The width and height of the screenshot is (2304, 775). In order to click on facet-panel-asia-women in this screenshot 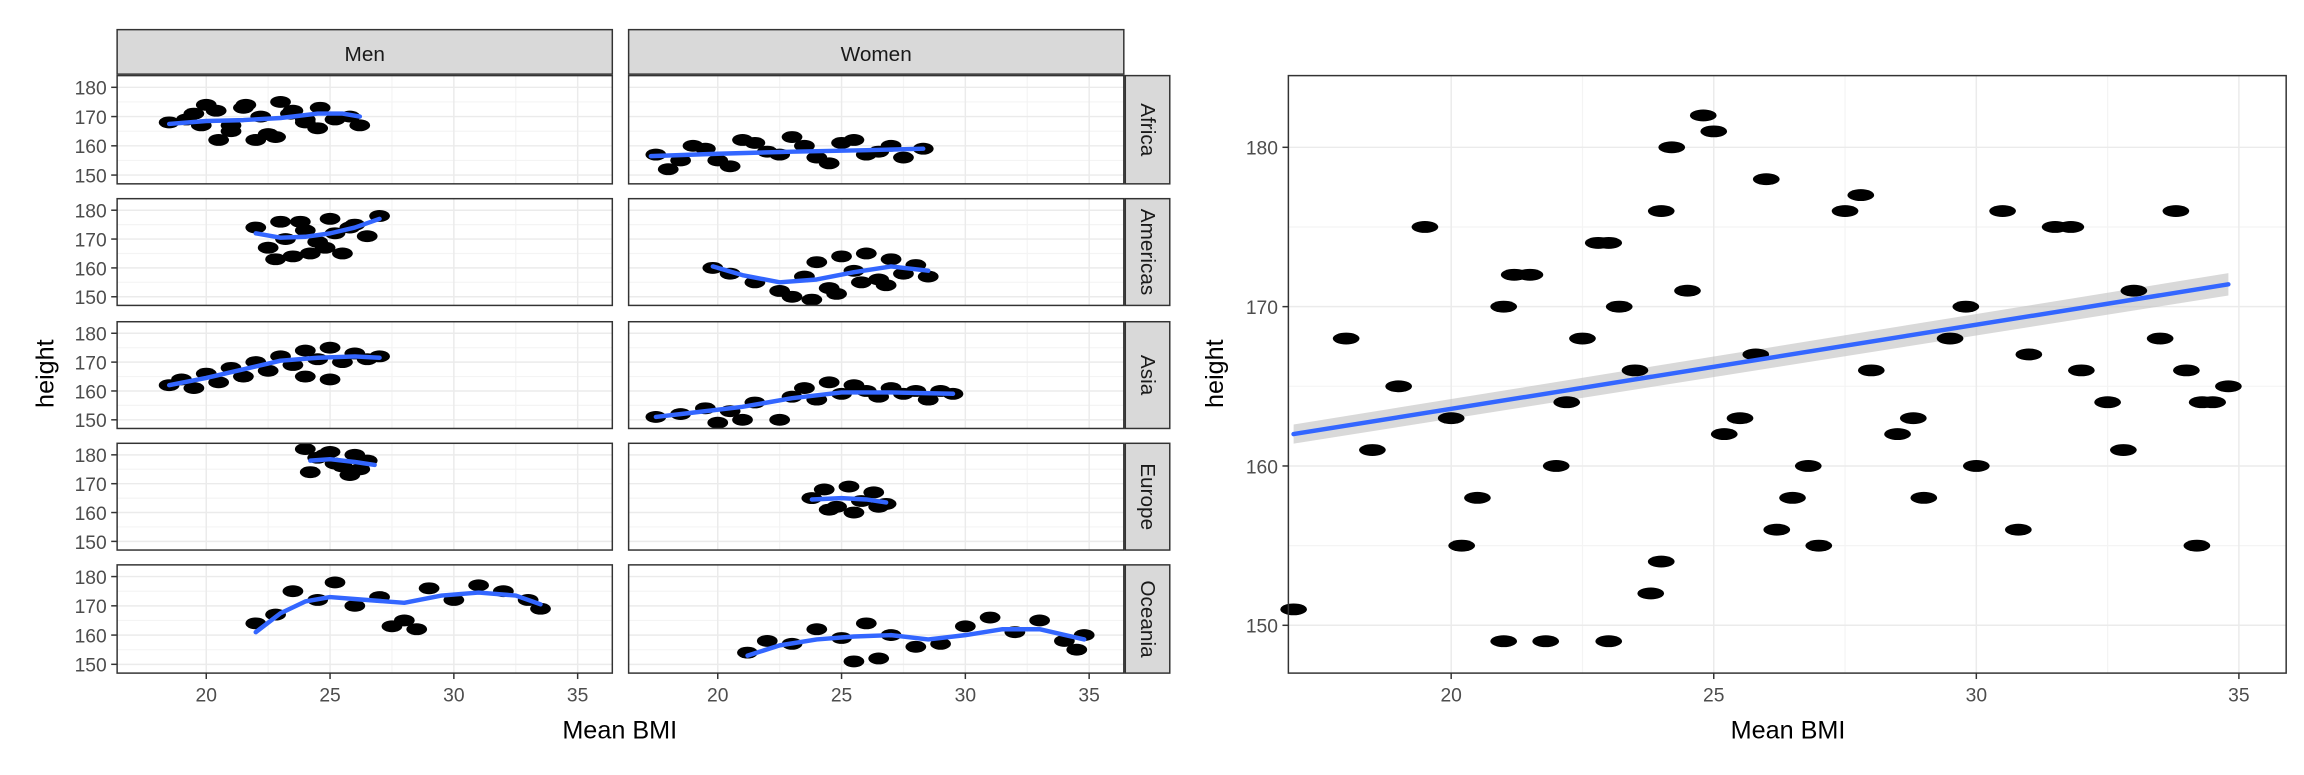, I will do `click(876, 375)`.